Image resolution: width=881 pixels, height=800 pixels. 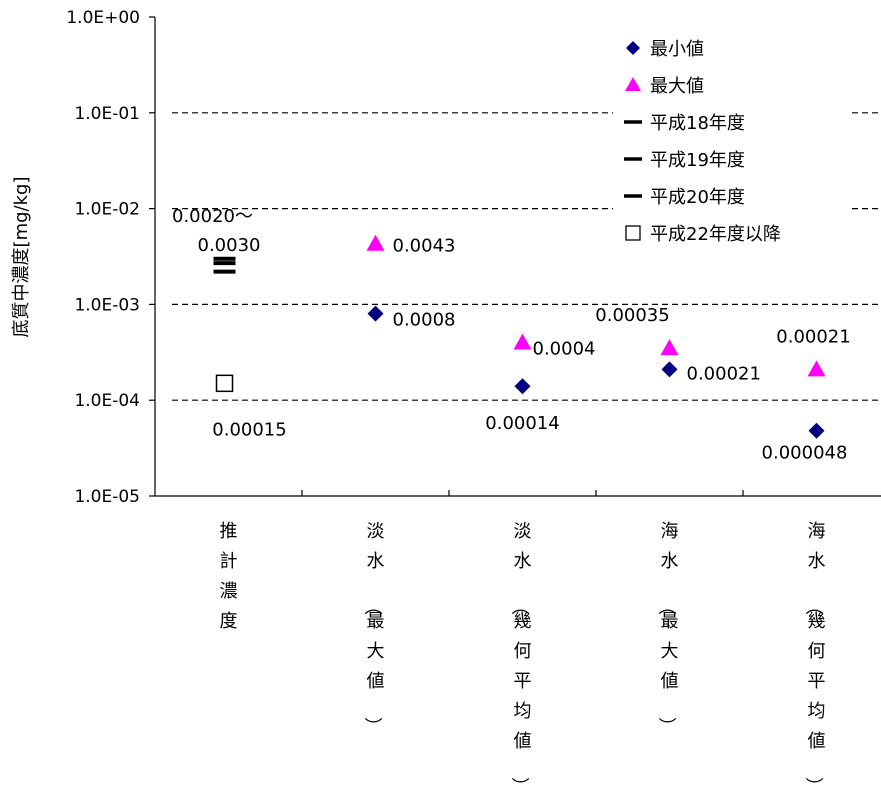 What do you see at coordinates (667, 628) in the screenshot?
I see `x-tick-label: 海水（最大値）` at bounding box center [667, 628].